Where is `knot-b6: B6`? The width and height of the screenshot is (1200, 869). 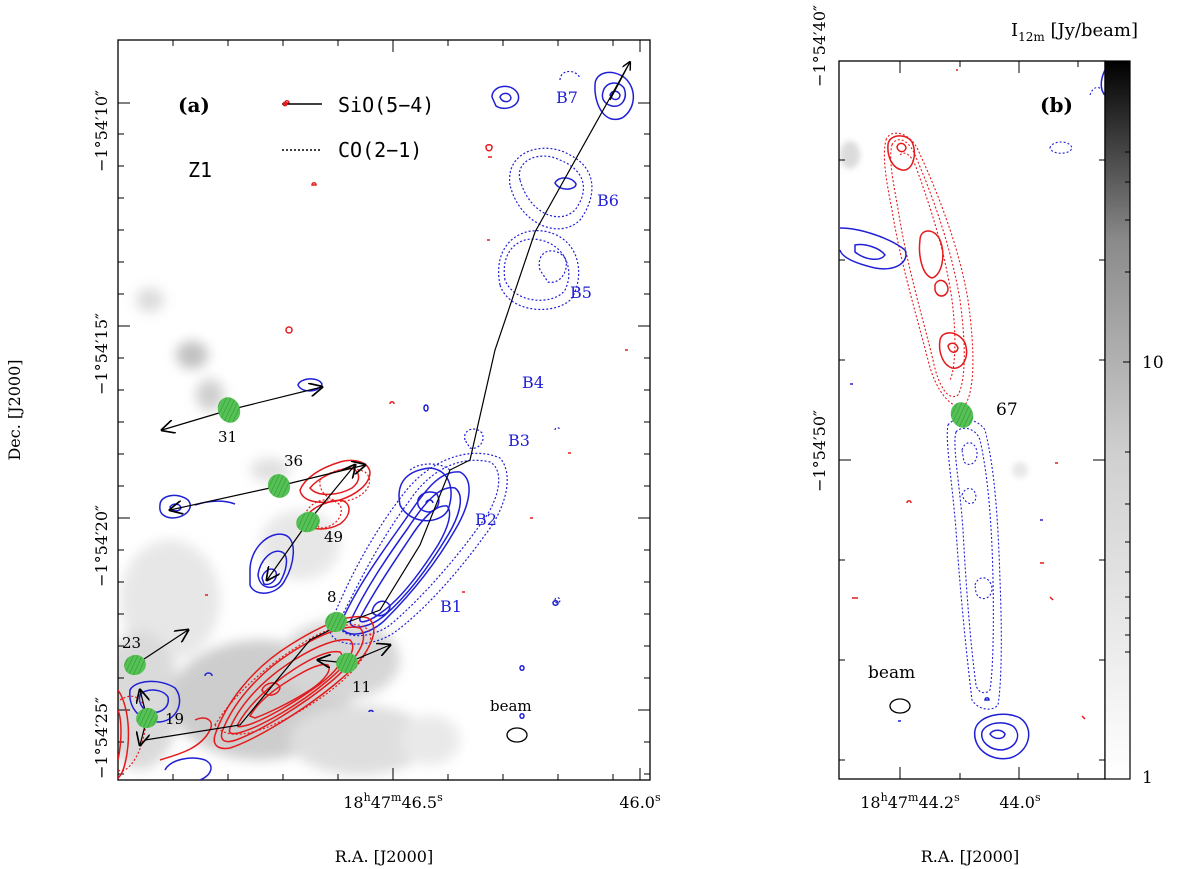
knot-b6: B6 is located at coordinates (608, 200).